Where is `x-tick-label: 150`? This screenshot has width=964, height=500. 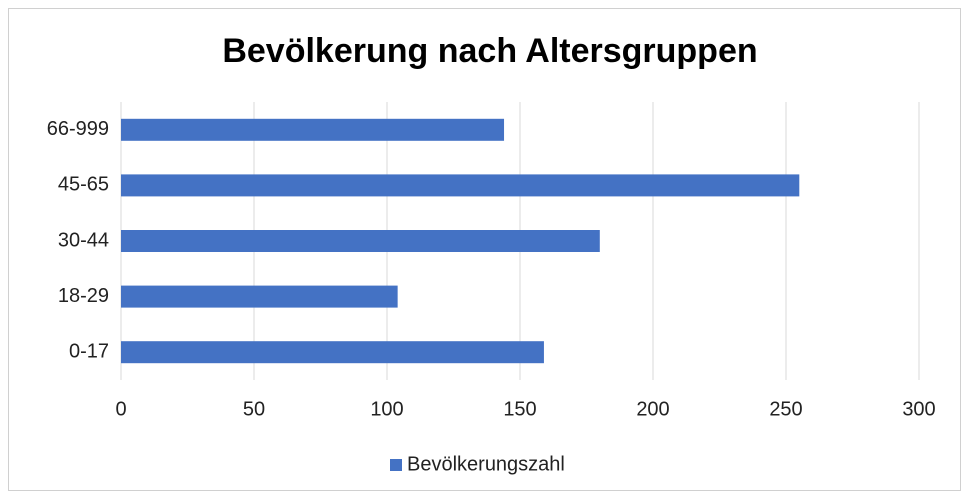
x-tick-label: 150 is located at coordinates (519, 409).